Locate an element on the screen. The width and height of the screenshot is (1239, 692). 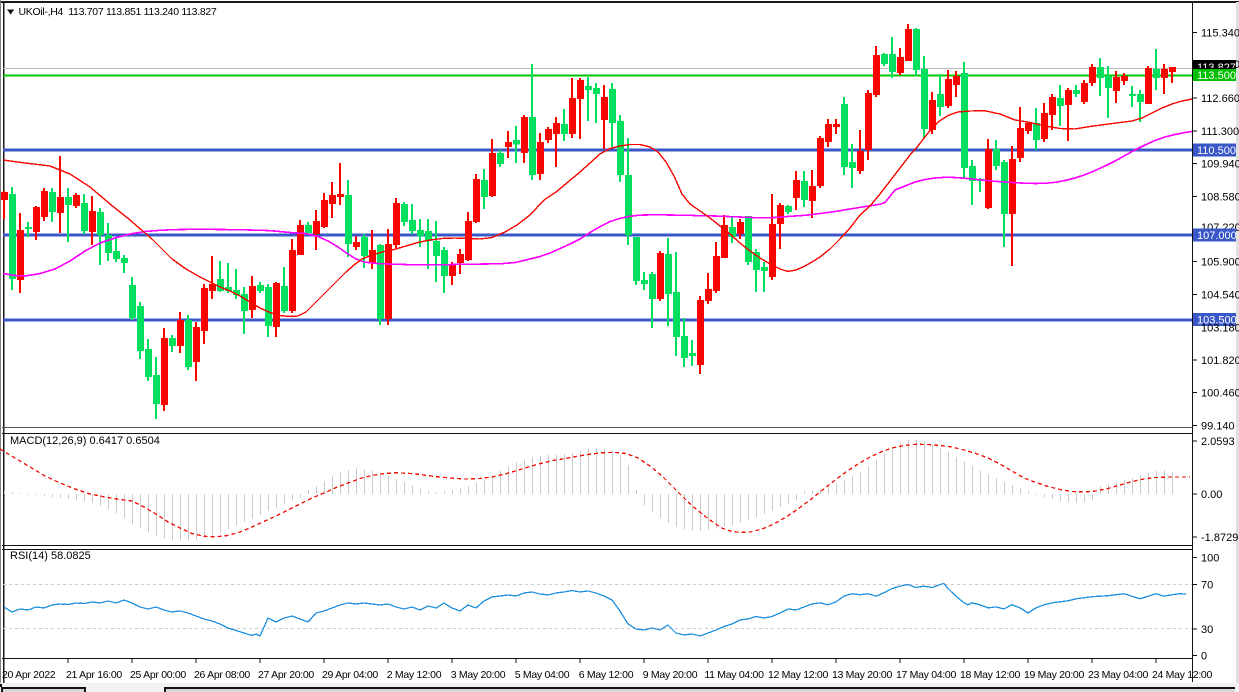
svg-text: 70 is located at coordinates (1207, 586).